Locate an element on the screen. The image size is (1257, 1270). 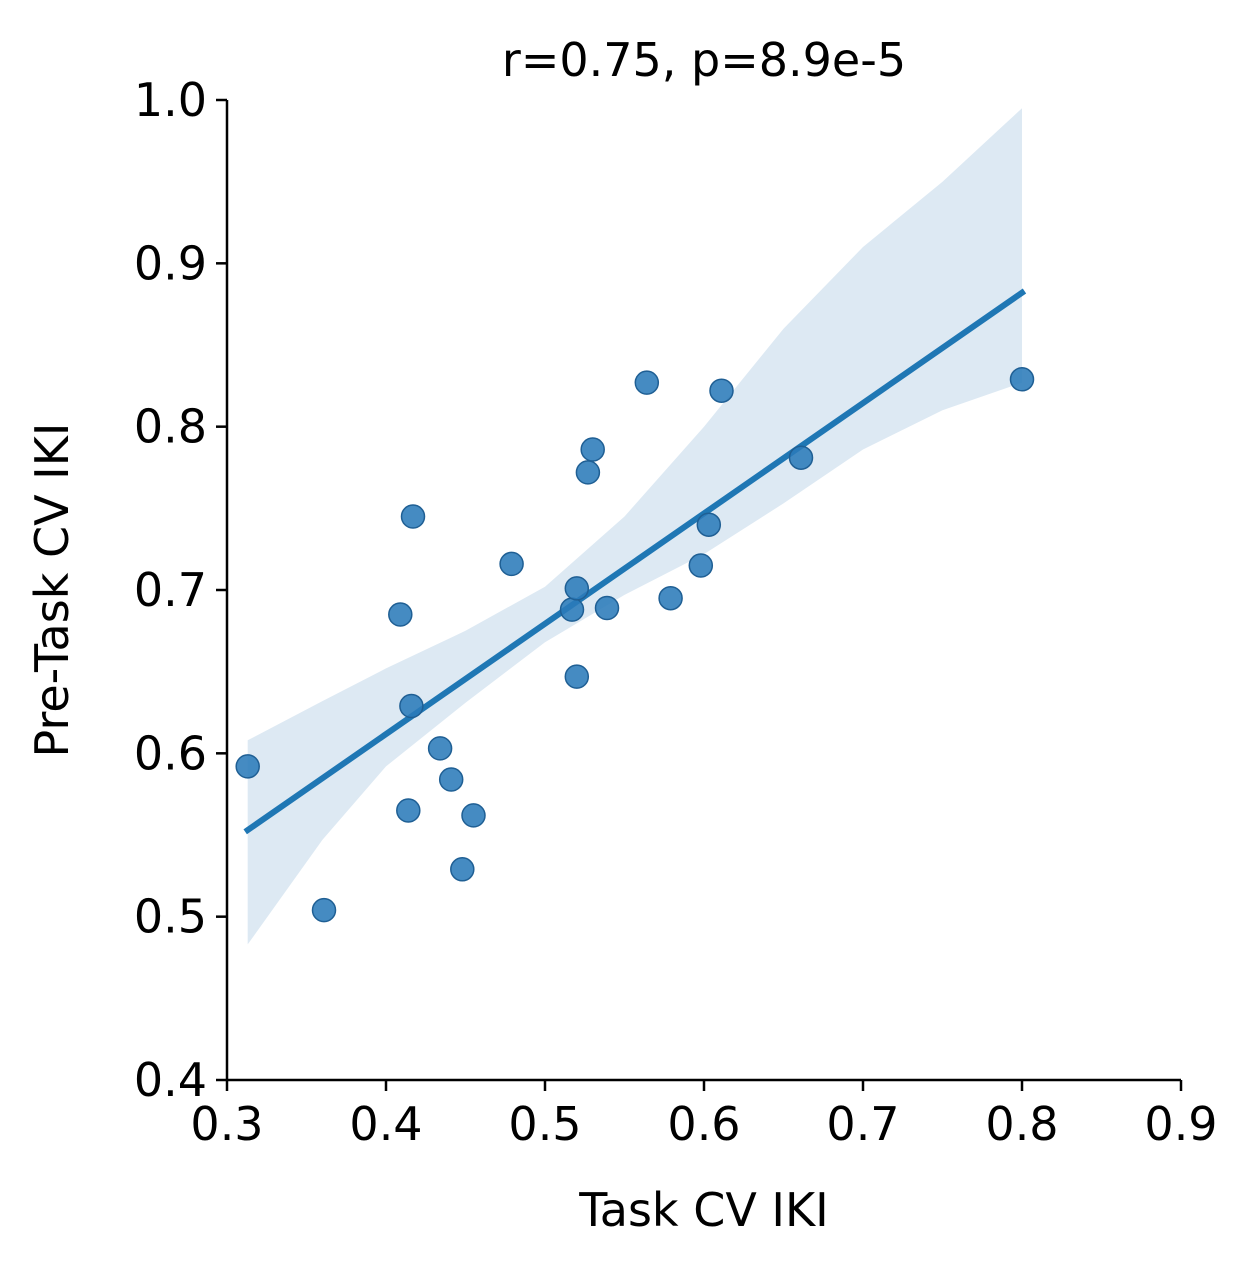
y-tick-label: 0.8 is located at coordinates (170, 427).